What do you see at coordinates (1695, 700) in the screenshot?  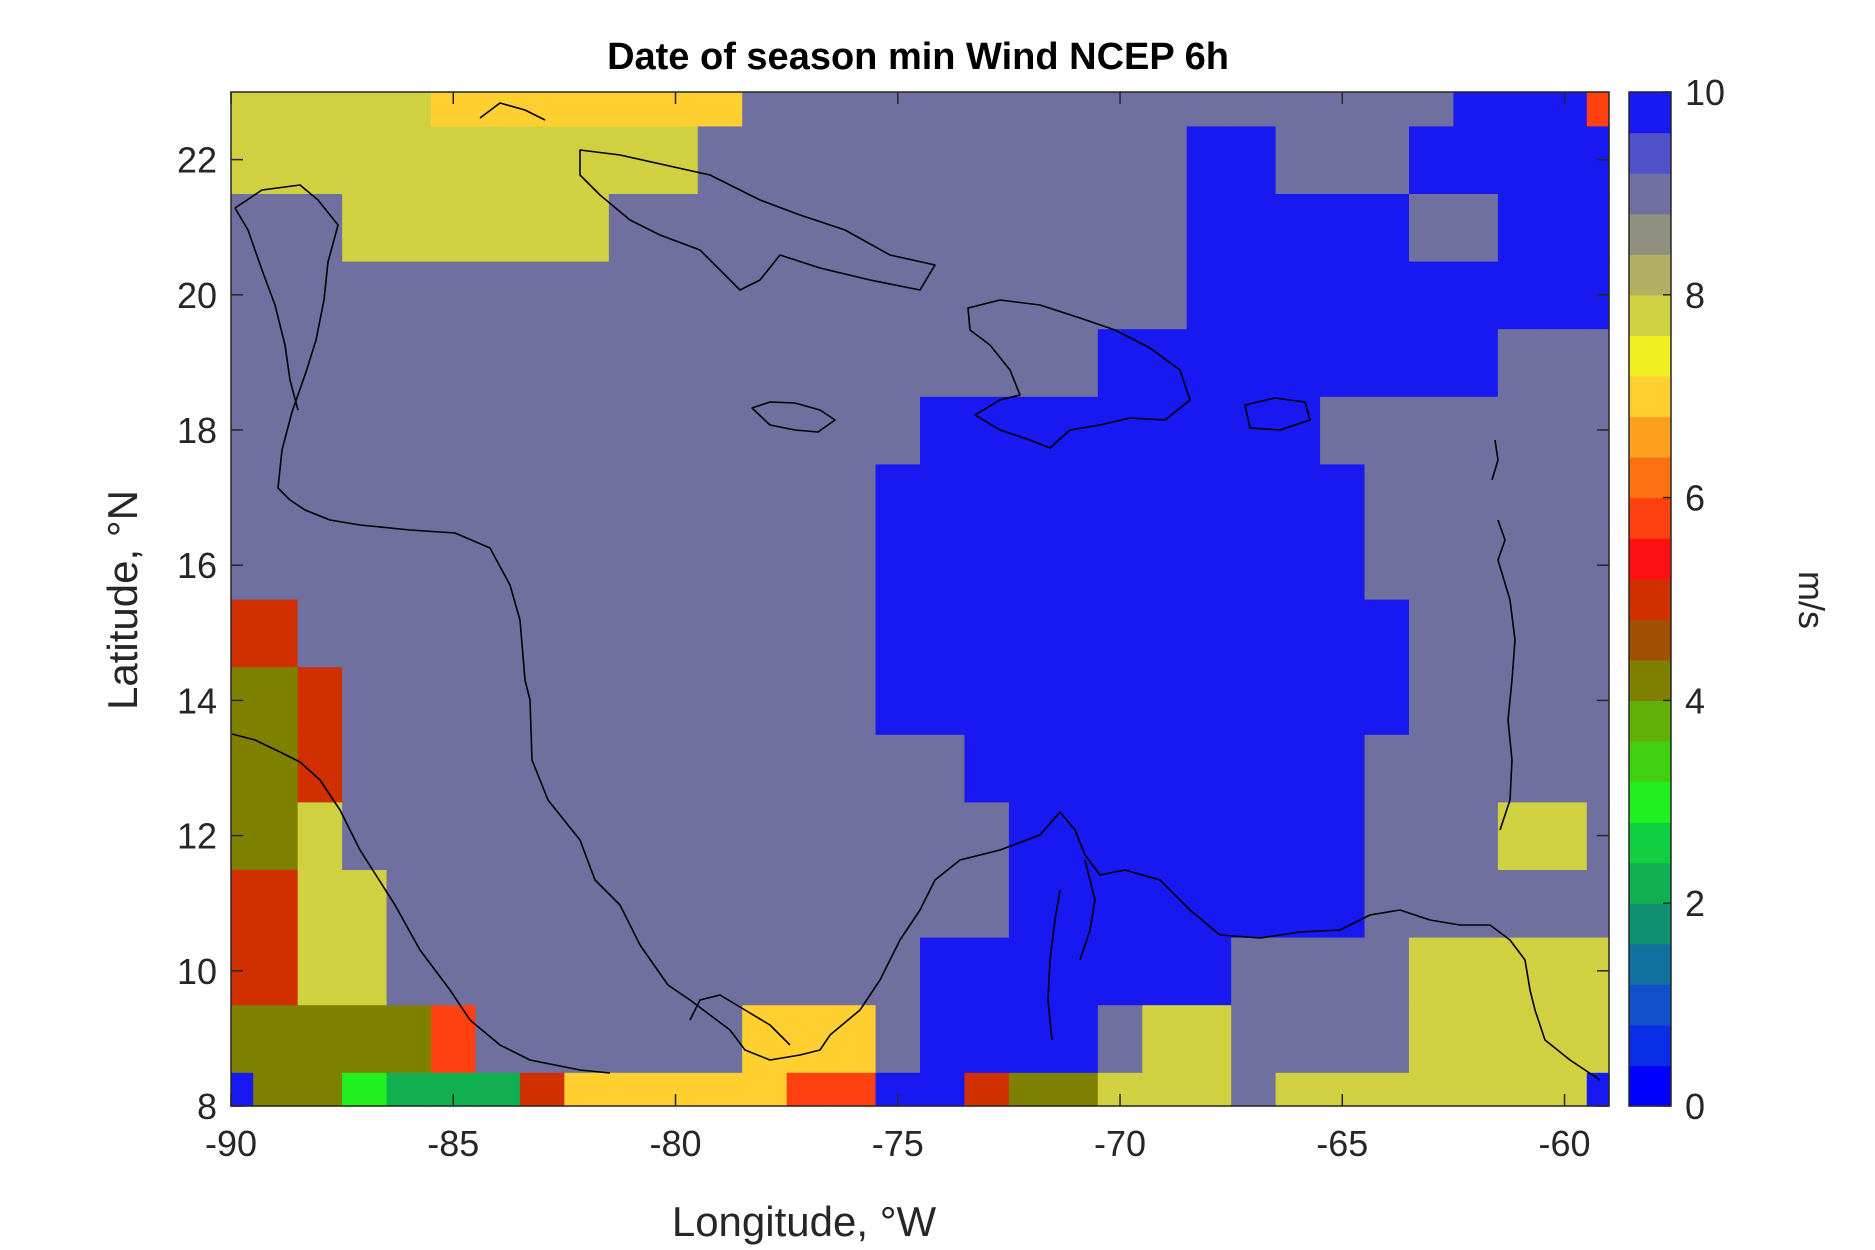 I see `colorbar-tick-label: 4` at bounding box center [1695, 700].